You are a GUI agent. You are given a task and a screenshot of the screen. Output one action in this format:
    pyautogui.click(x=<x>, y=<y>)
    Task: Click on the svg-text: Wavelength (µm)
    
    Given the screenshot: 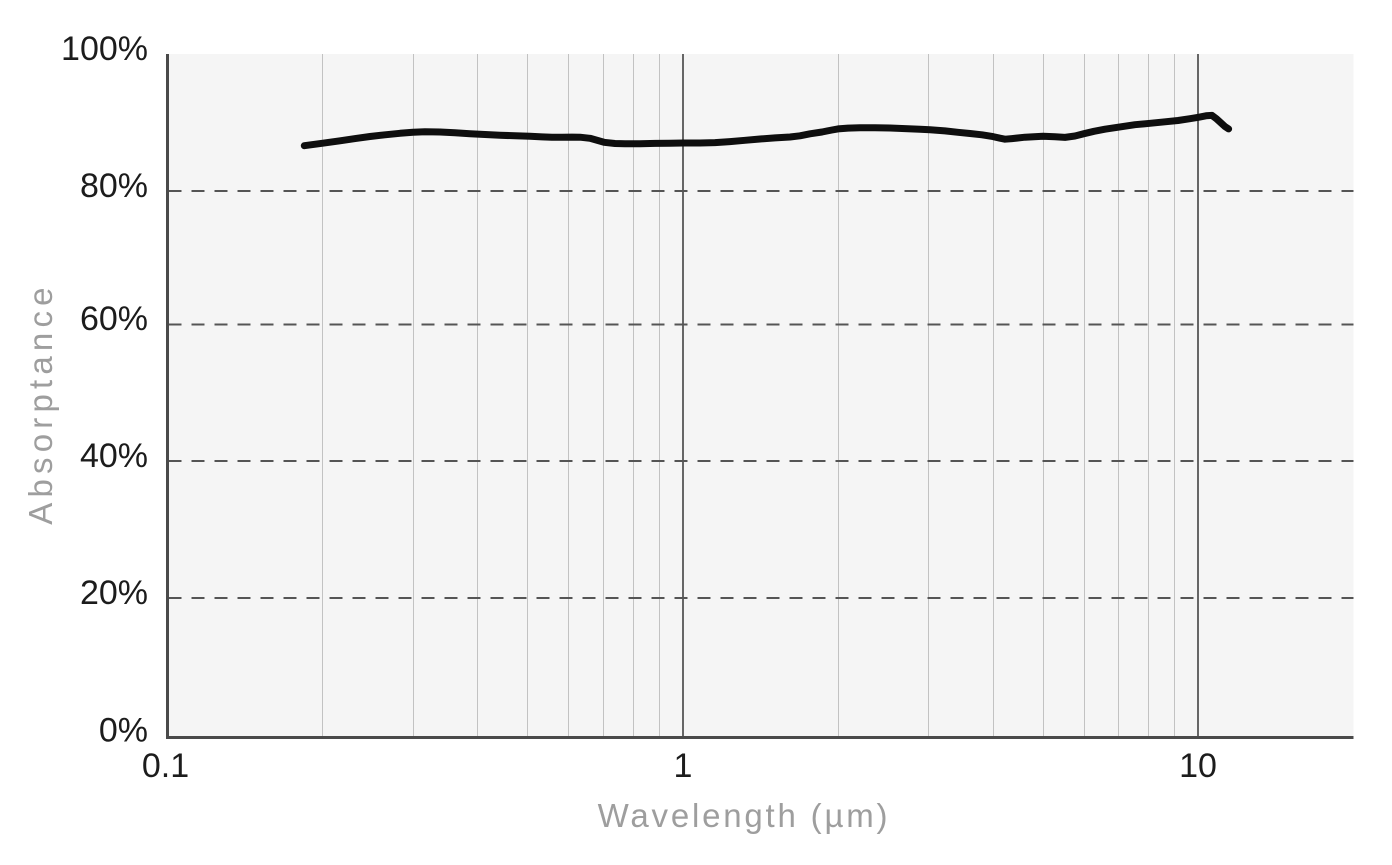 What is the action you would take?
    pyautogui.click(x=744, y=815)
    